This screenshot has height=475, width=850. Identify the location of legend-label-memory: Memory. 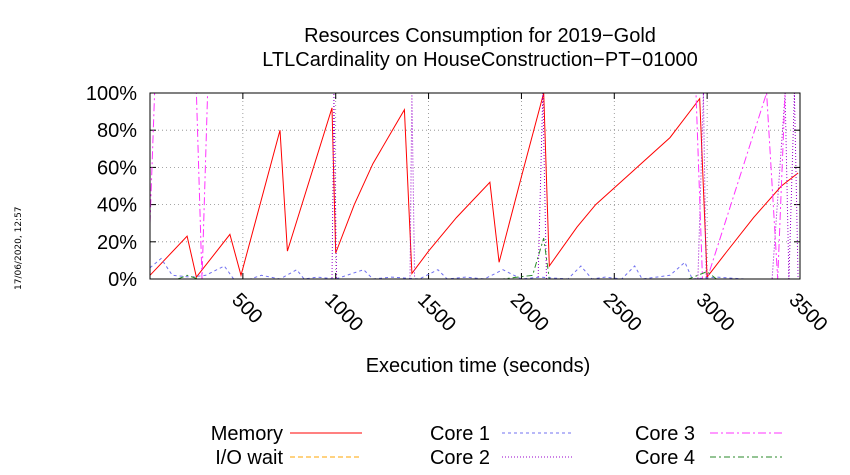
(247, 434).